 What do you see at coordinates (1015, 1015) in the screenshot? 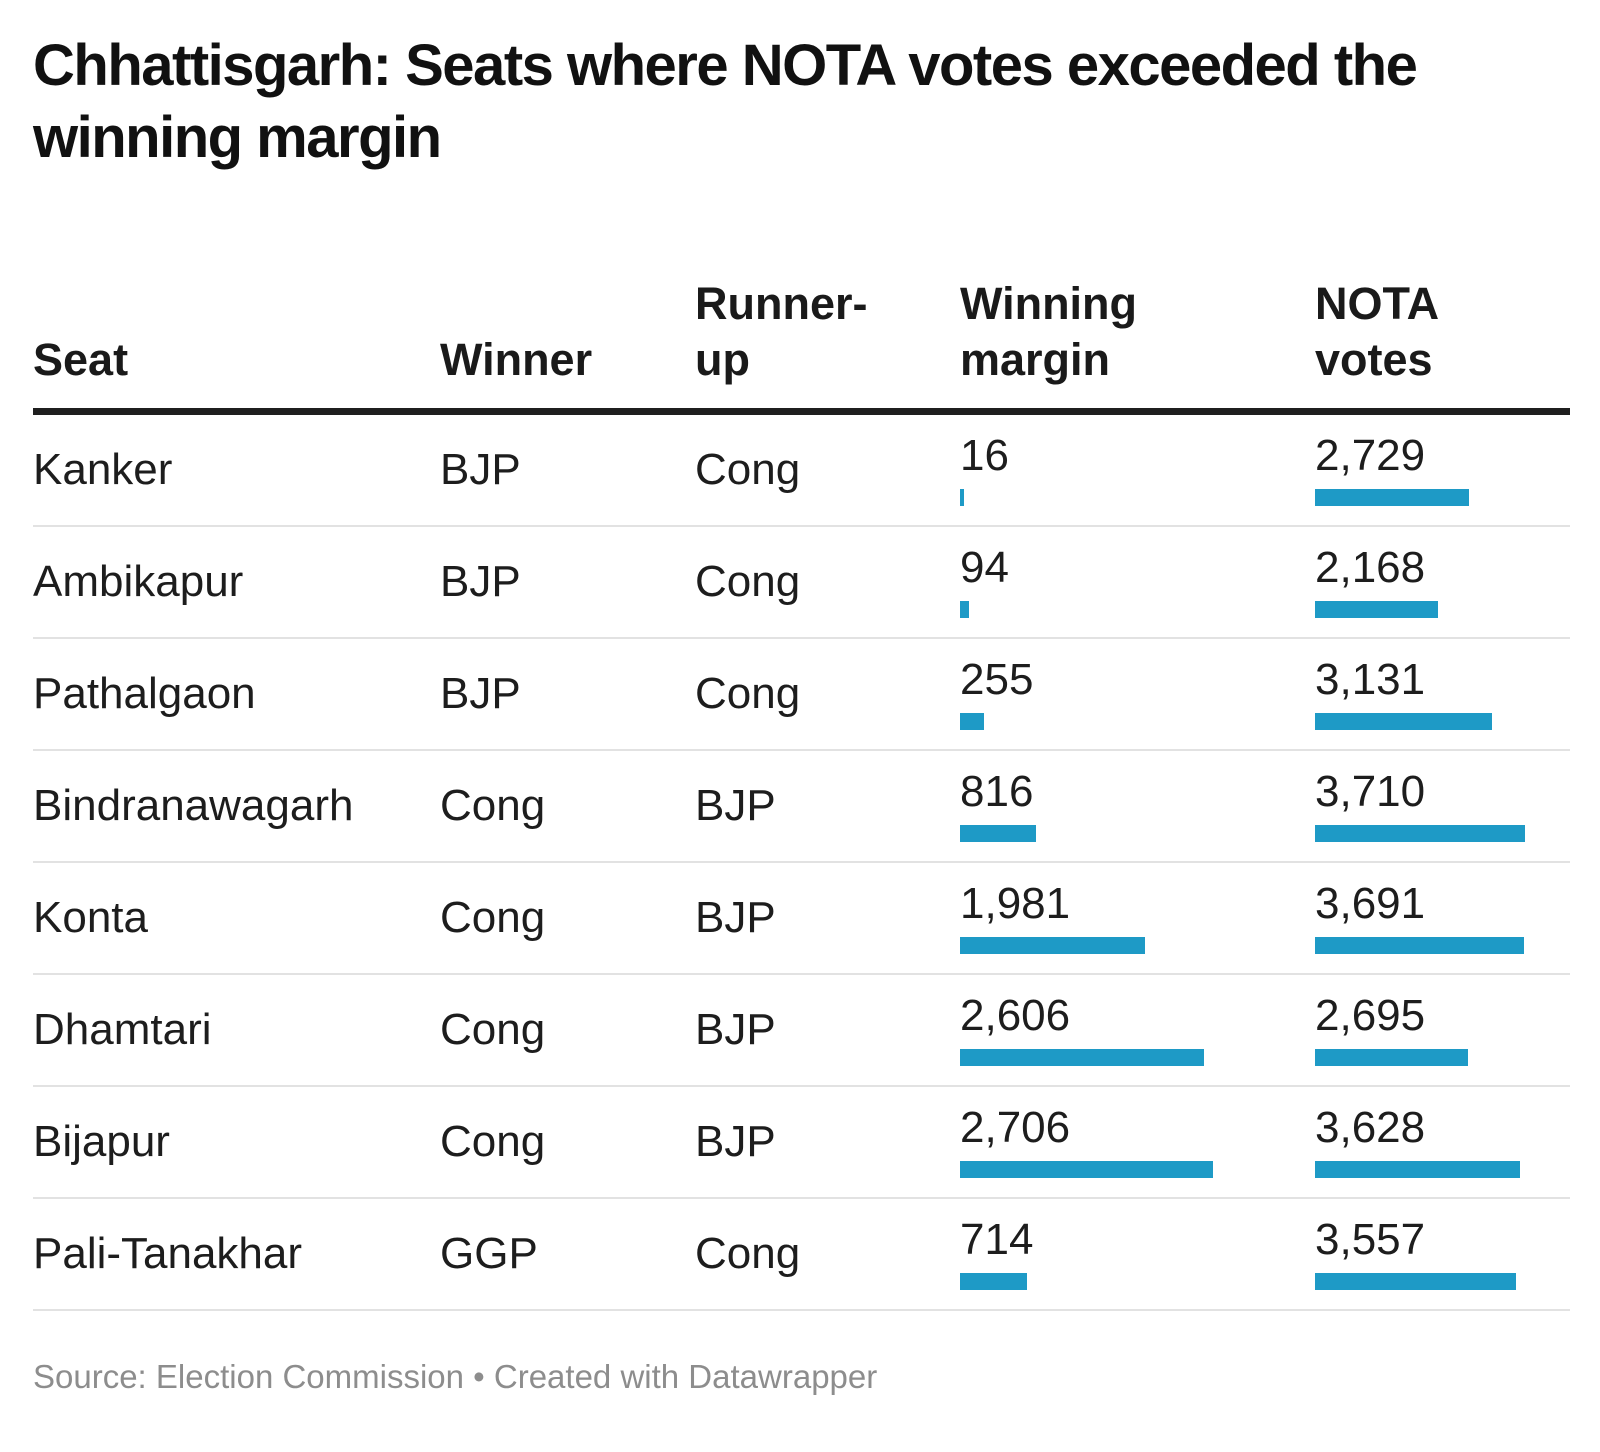
I see `winning-margin-value: 2,606` at bounding box center [1015, 1015].